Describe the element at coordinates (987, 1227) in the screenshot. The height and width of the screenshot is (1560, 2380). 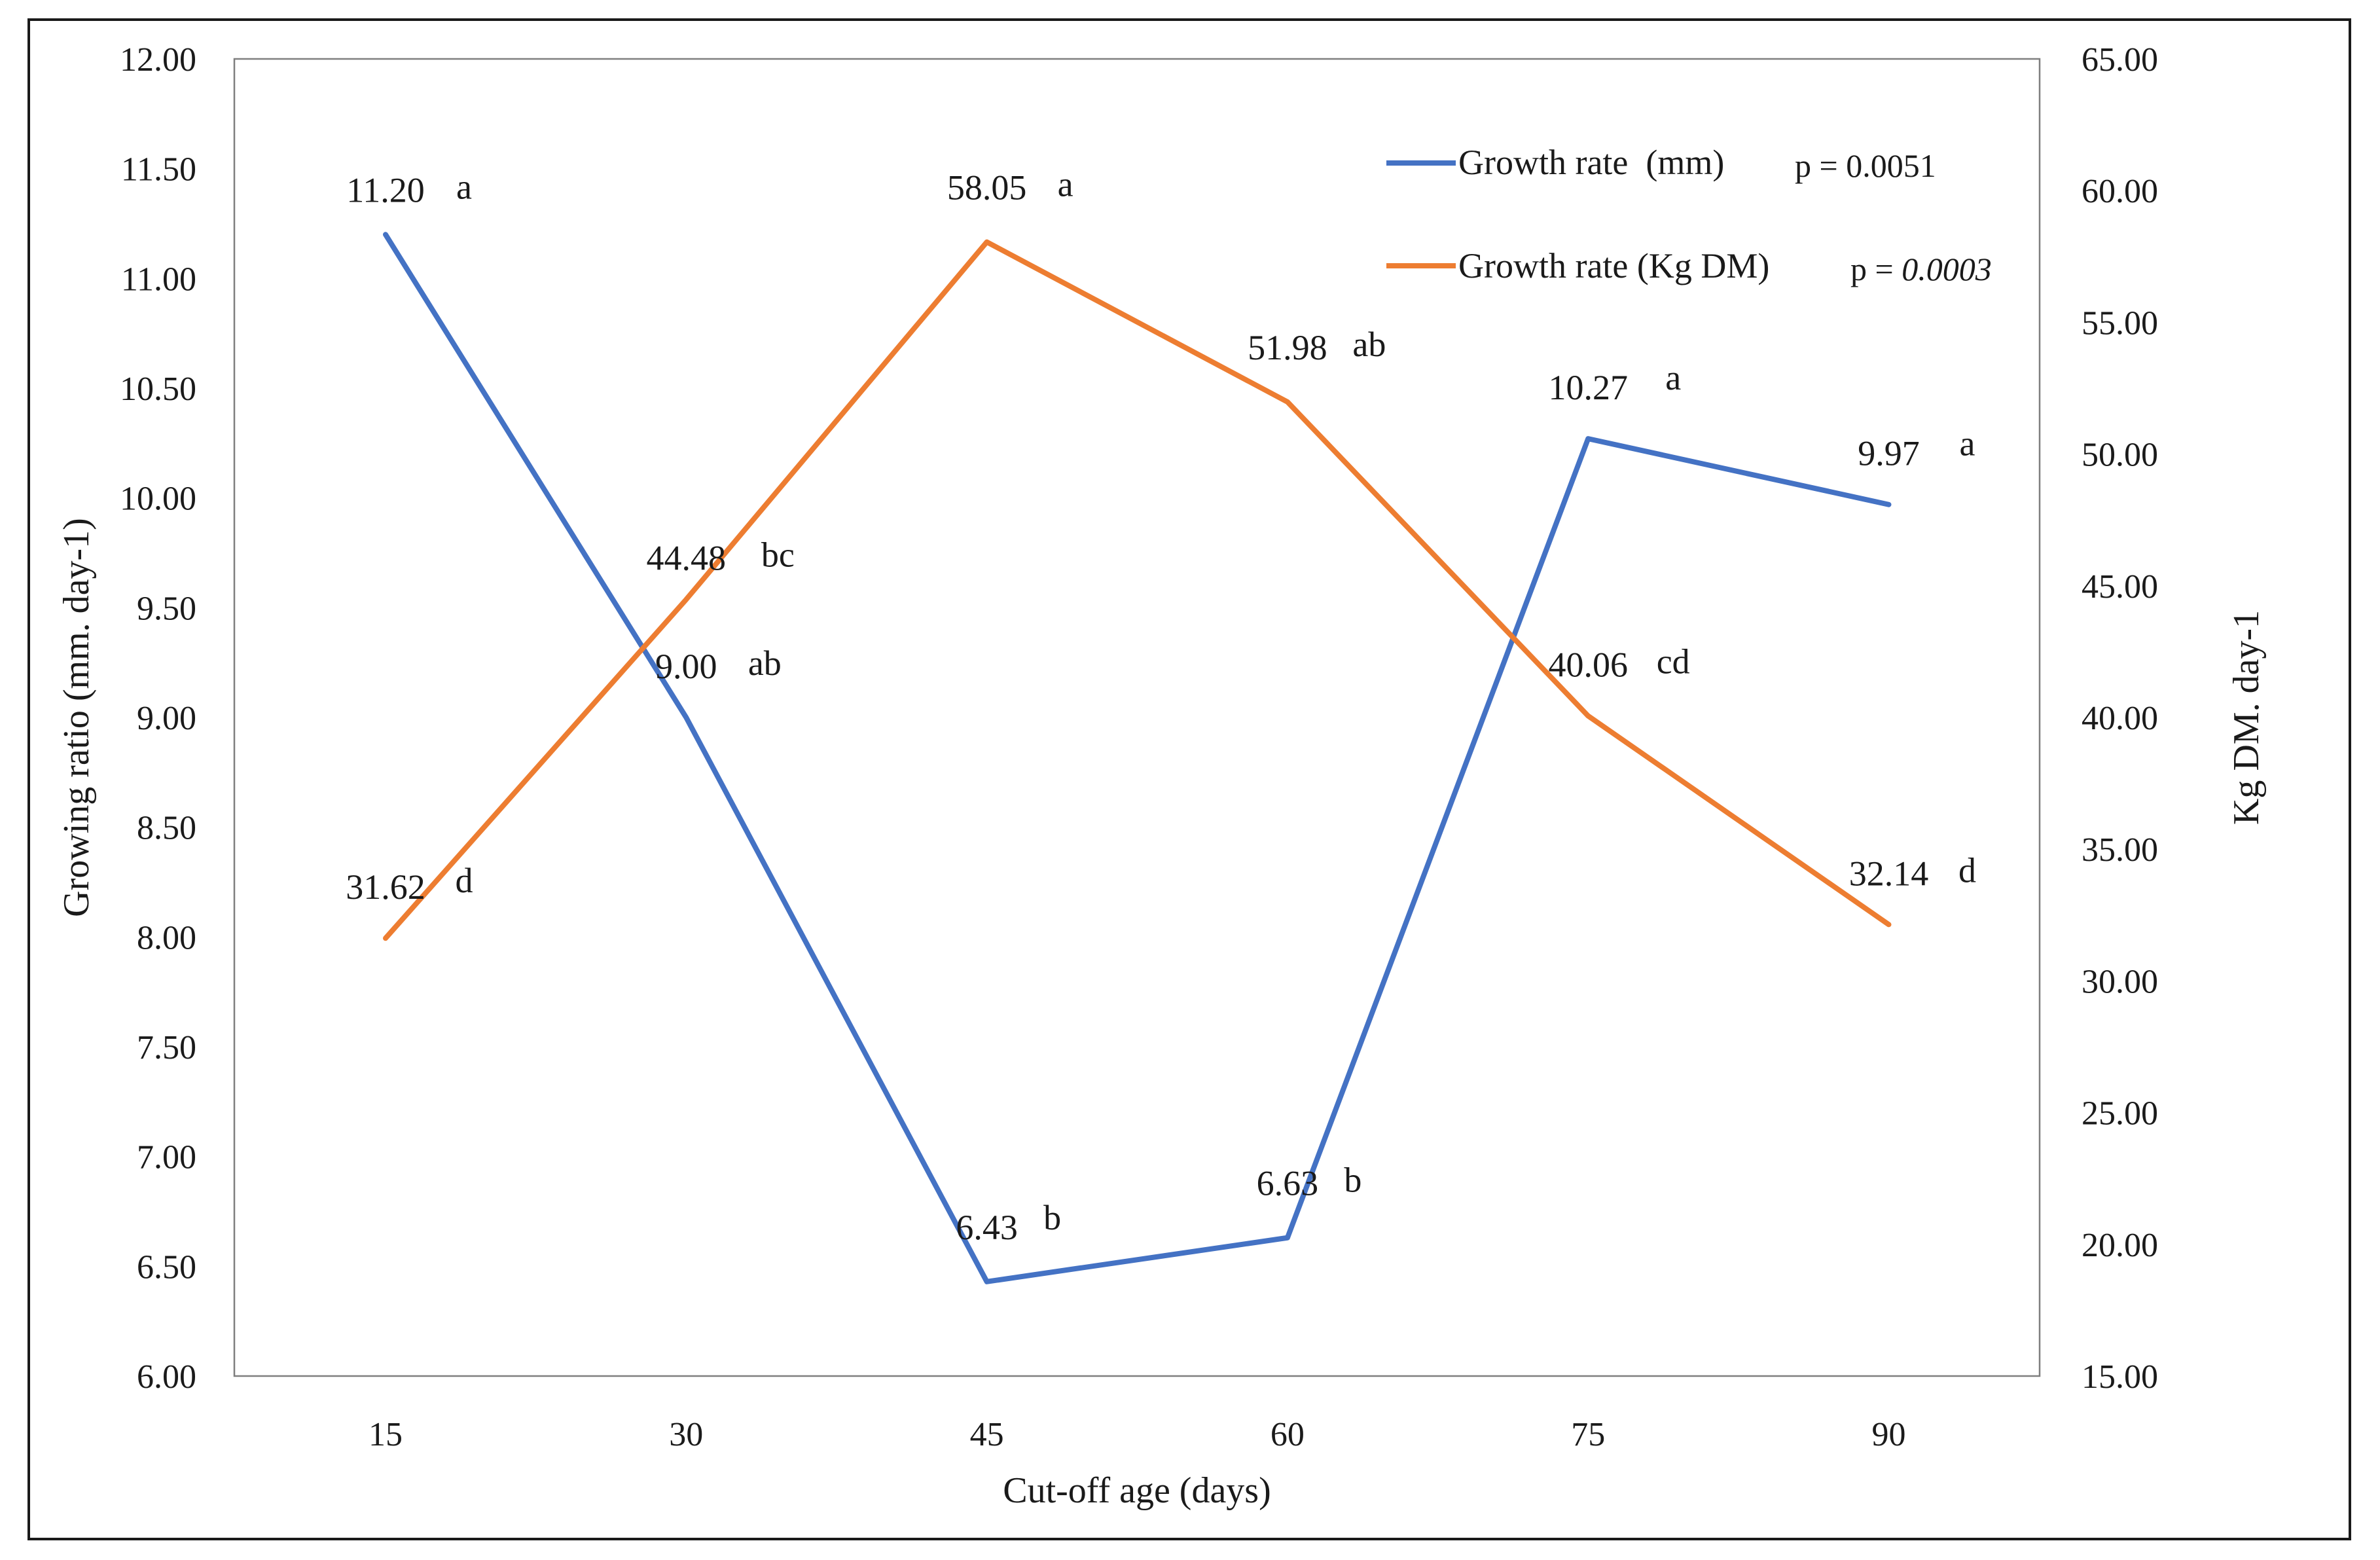
I see `data-value-label: 6.43` at that location.